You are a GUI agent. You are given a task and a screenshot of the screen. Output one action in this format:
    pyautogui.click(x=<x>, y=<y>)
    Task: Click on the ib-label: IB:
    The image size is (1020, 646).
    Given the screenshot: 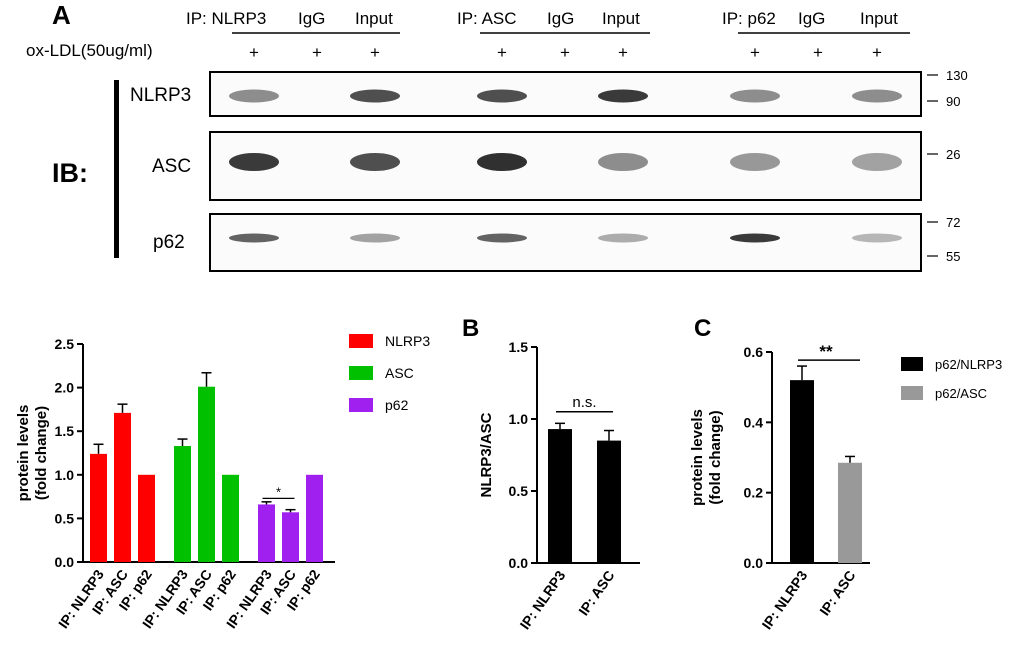 What is the action you would take?
    pyautogui.click(x=70, y=173)
    